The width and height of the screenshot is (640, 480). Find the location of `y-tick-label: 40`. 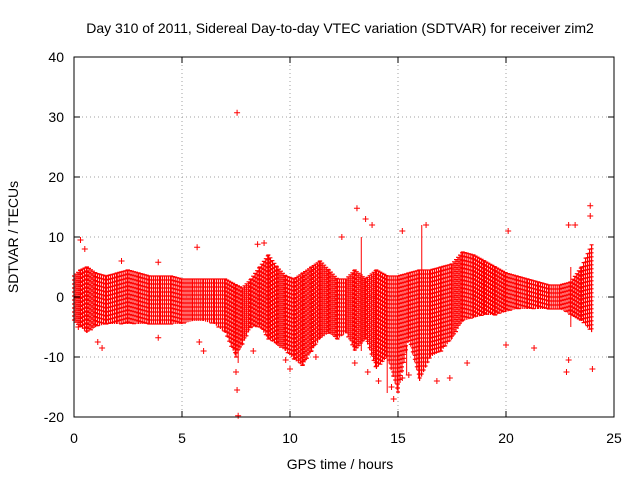

y-tick-label: 40 is located at coordinates (56, 57).